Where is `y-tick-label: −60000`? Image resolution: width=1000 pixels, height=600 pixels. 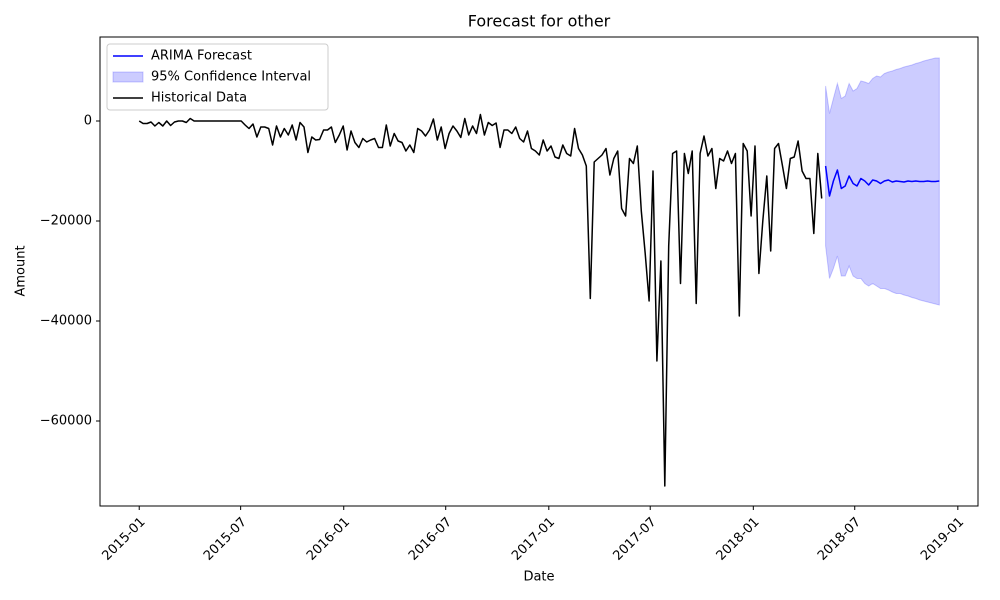 y-tick-label: −60000 is located at coordinates (66, 421).